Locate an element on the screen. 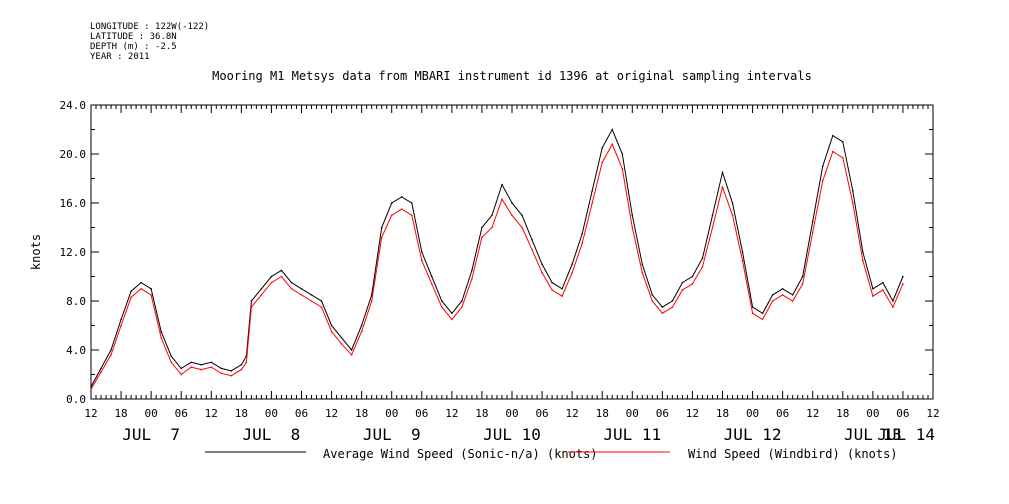 This screenshot has height=504, width=1009. year-text: YEAR : 2011 is located at coordinates (120, 57).